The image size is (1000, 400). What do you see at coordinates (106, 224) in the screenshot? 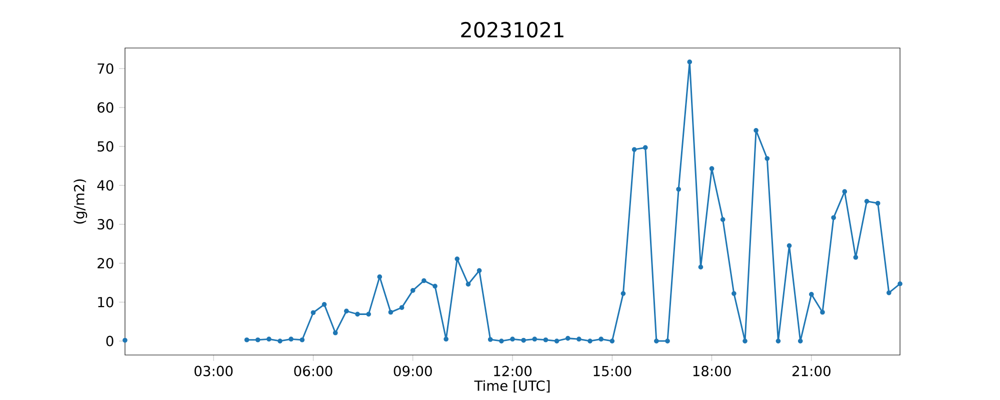
I see `y-tick-label: 30` at bounding box center [106, 224].